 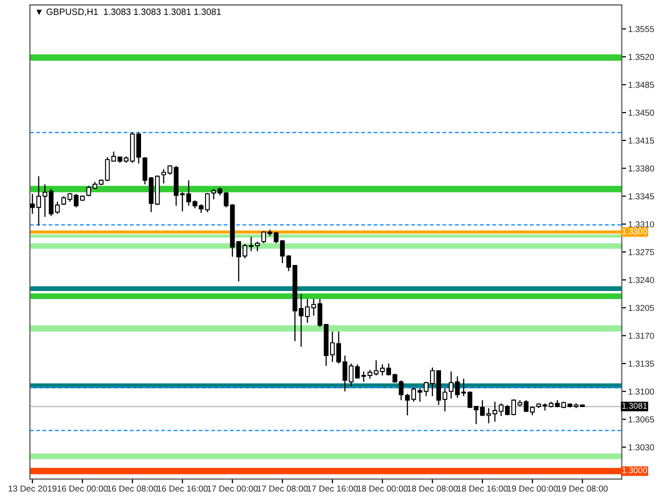 What do you see at coordinates (641, 113) in the screenshot?
I see `y-tick-label: 1.3450` at bounding box center [641, 113].